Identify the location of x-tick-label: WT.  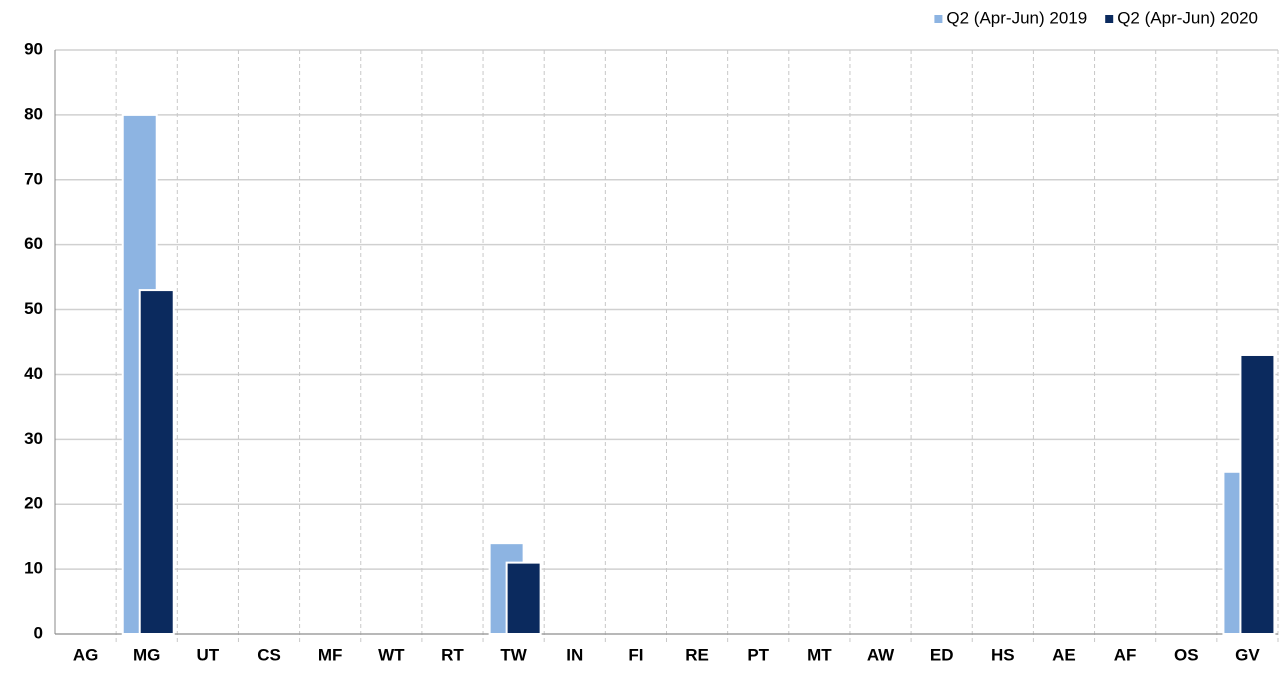
(391, 654).